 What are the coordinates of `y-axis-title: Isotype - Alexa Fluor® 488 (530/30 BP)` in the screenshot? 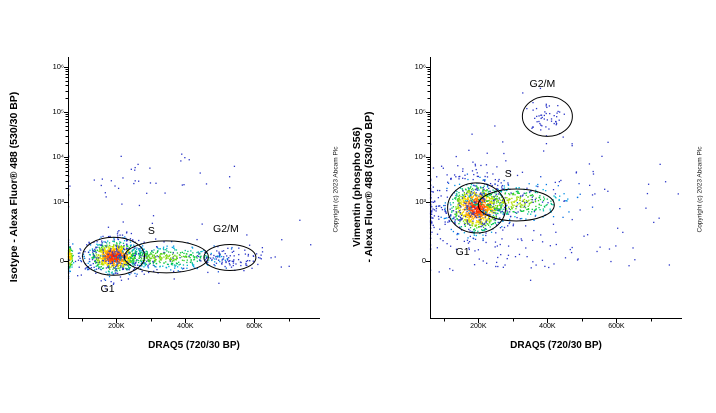 It's located at (14, 187).